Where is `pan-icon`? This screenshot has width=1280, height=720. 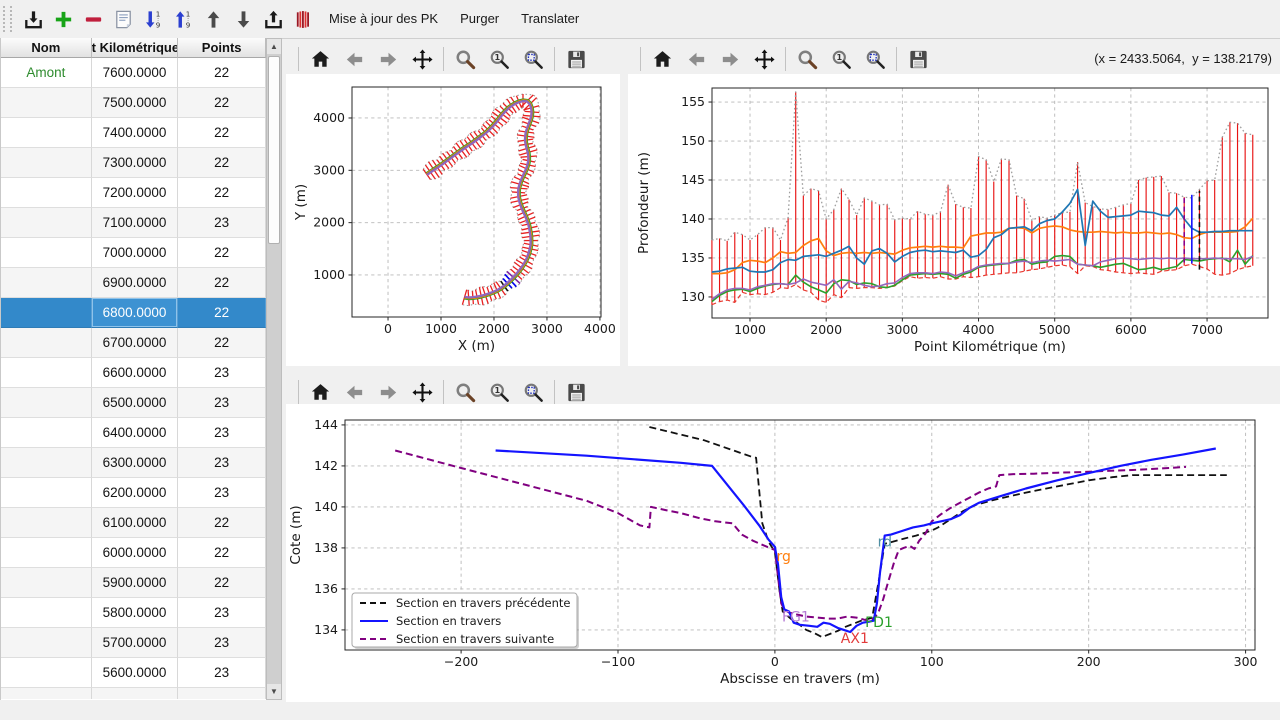 pan-icon is located at coordinates (422, 59).